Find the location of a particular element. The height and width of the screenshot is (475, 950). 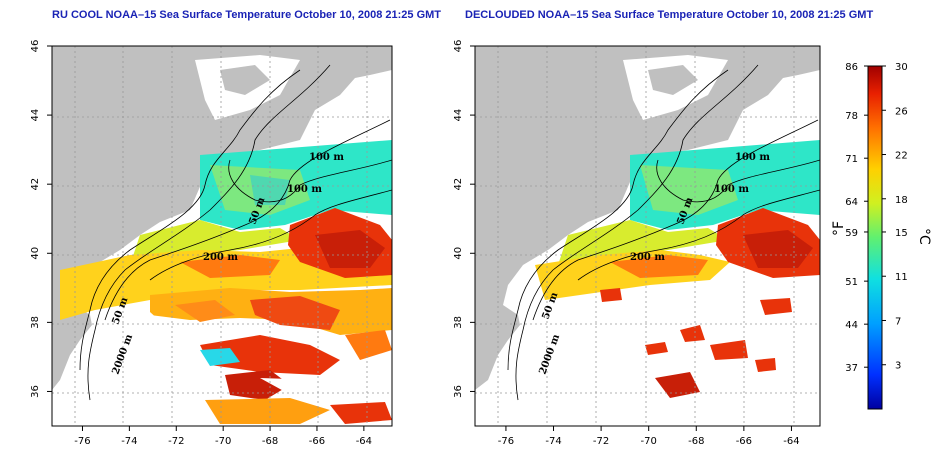

fahrenheit-label: 78 is located at coordinates (851, 116).